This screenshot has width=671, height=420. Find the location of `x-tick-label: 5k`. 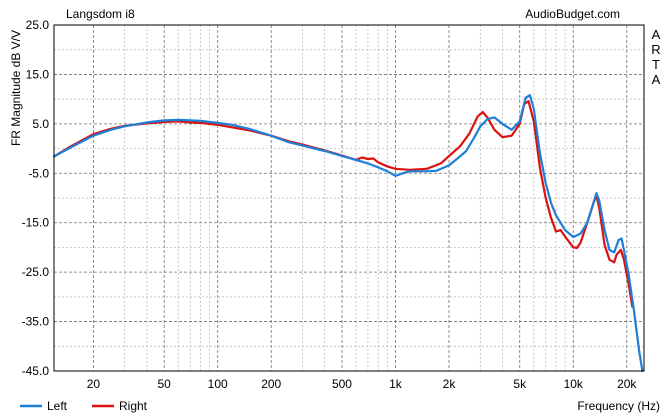

x-tick-label: 5k is located at coordinates (520, 384).